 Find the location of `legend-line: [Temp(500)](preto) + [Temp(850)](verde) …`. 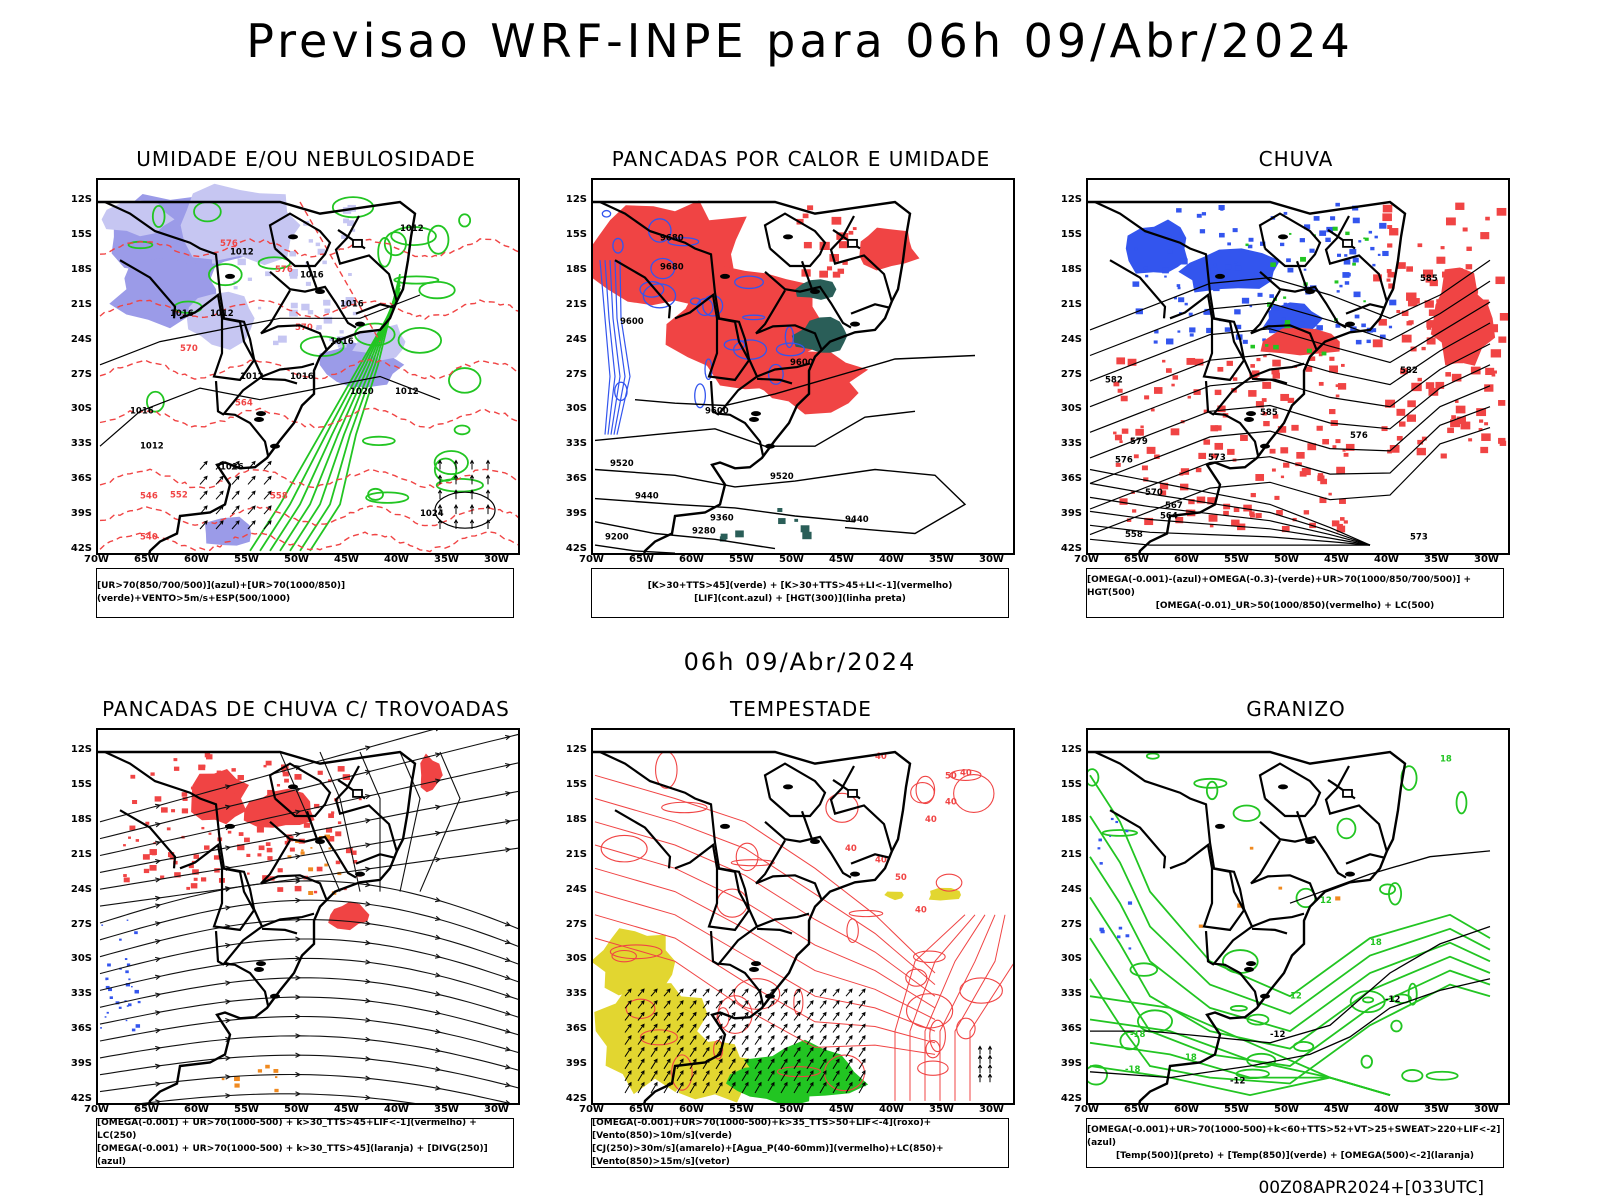

legend-line: [Temp(500)](preto) + [Temp(850)](verde) … is located at coordinates (1295, 1155).